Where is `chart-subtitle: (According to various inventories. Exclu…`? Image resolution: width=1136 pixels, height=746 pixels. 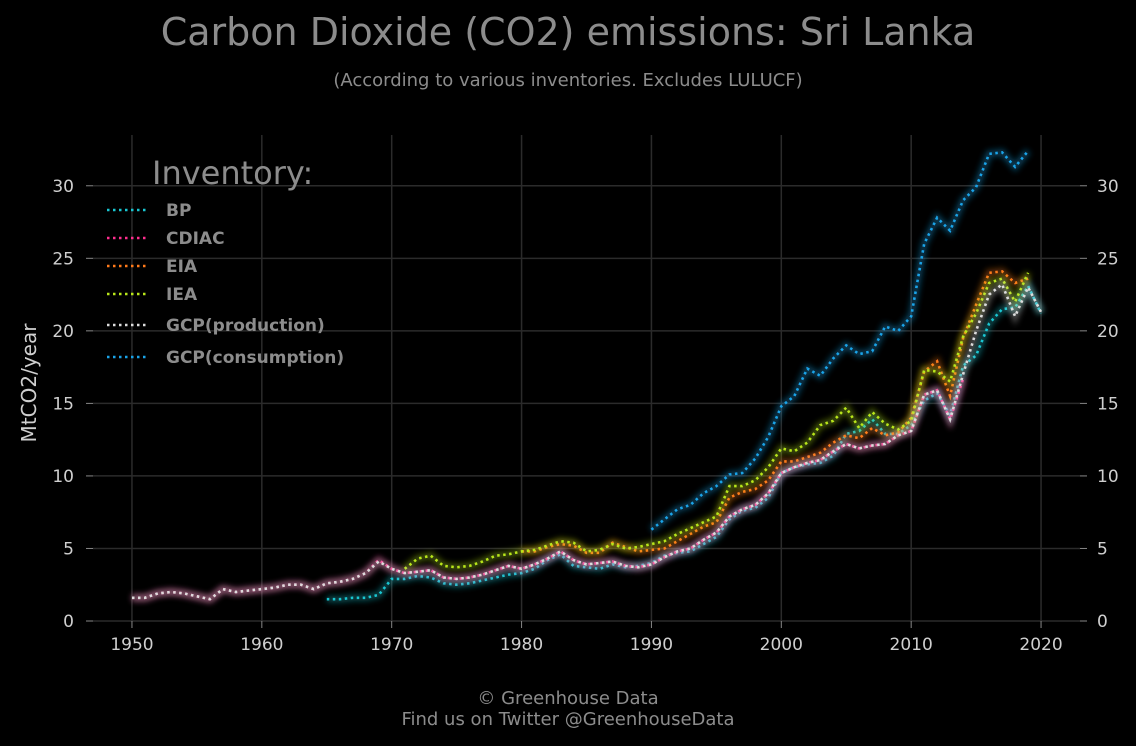 chart-subtitle: (According to various inventories. Exclu… is located at coordinates (568, 80).